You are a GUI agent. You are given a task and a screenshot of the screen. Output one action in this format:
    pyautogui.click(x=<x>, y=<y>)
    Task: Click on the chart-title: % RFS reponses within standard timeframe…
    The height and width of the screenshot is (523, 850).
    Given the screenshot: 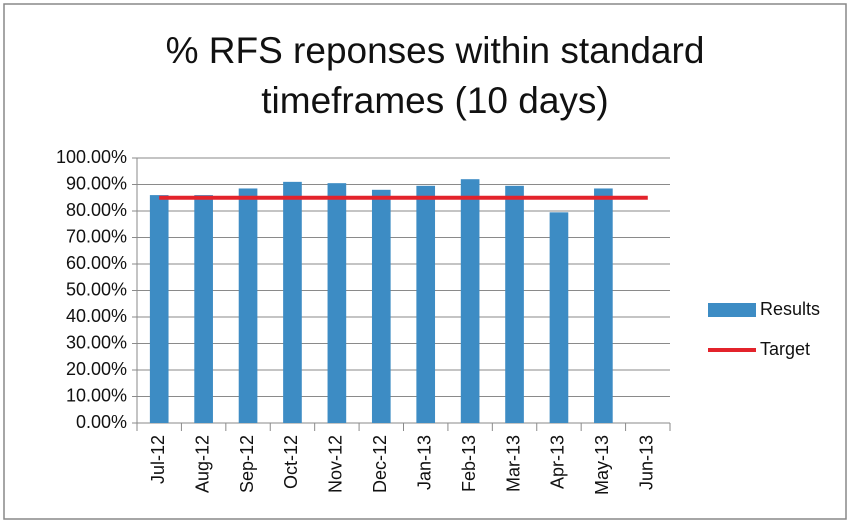 What is the action you would take?
    pyautogui.click(x=435, y=75)
    